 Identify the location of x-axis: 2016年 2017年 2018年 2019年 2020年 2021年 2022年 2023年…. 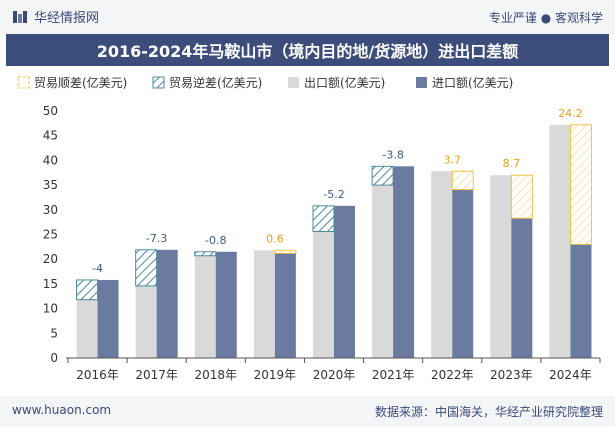
(333, 369).